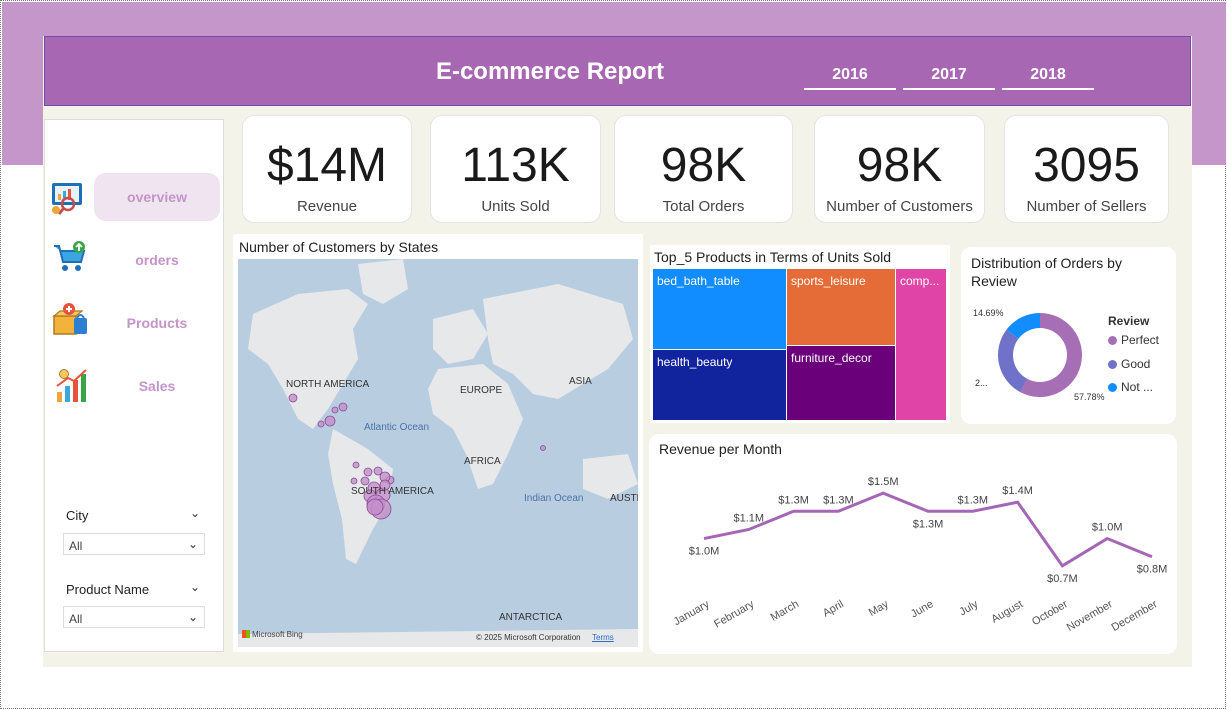  I want to click on products-box-icon, so click(70, 320).